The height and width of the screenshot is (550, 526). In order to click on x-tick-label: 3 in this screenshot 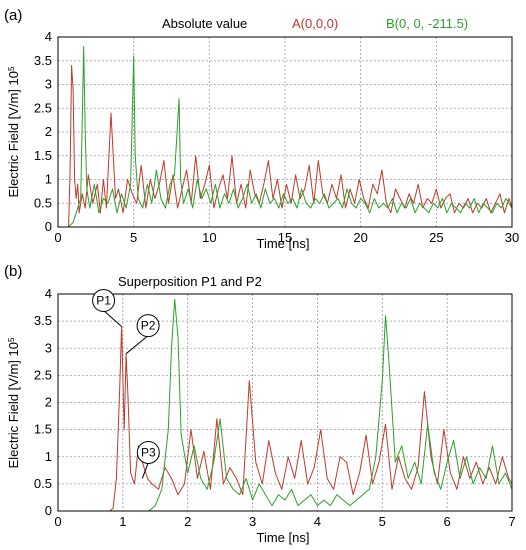, I will do `click(252, 521)`.